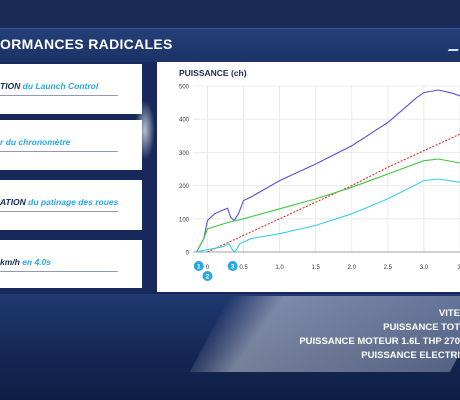 The height and width of the screenshot is (400, 460). I want to click on legend-line-speed: VITE, so click(449, 313).